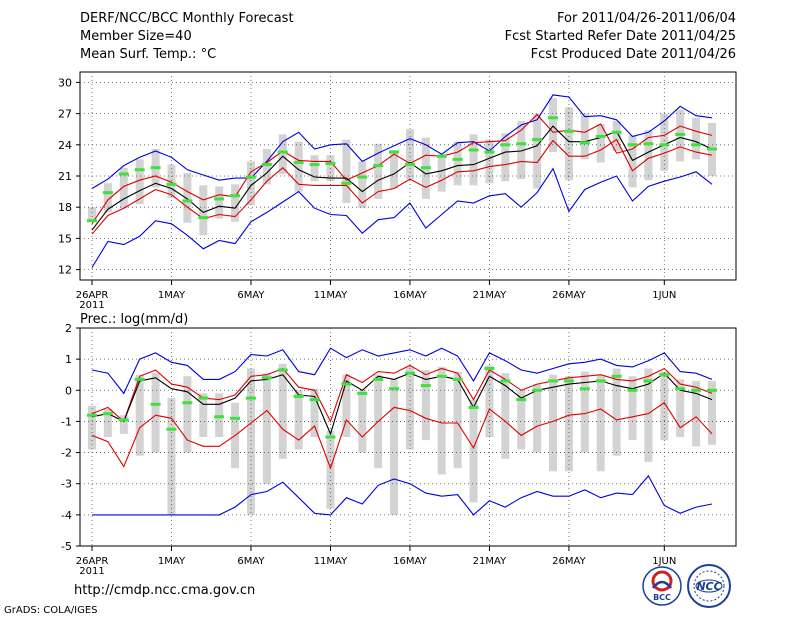  What do you see at coordinates (66, 484) in the screenshot?
I see `y-tick-label: -3` at bounding box center [66, 484].